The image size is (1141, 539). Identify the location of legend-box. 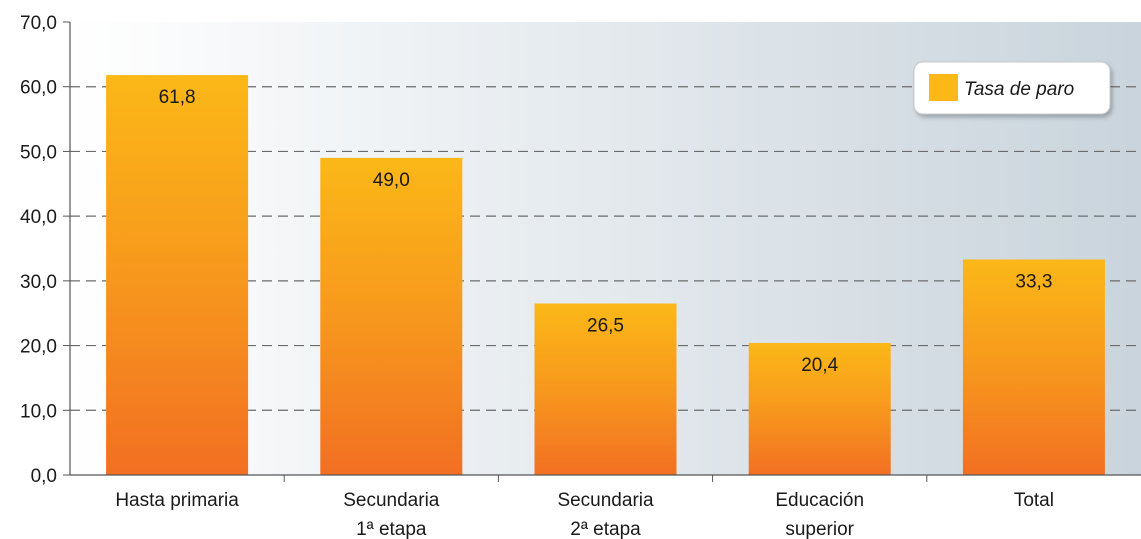
(1012, 88).